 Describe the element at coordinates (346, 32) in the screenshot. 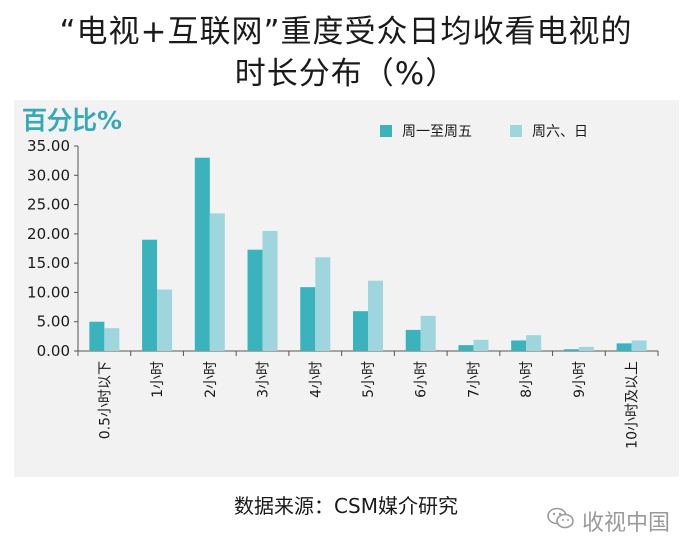

I see `chart-title-line1: “电视+互联网”重度受众日均收看电视的` at that location.